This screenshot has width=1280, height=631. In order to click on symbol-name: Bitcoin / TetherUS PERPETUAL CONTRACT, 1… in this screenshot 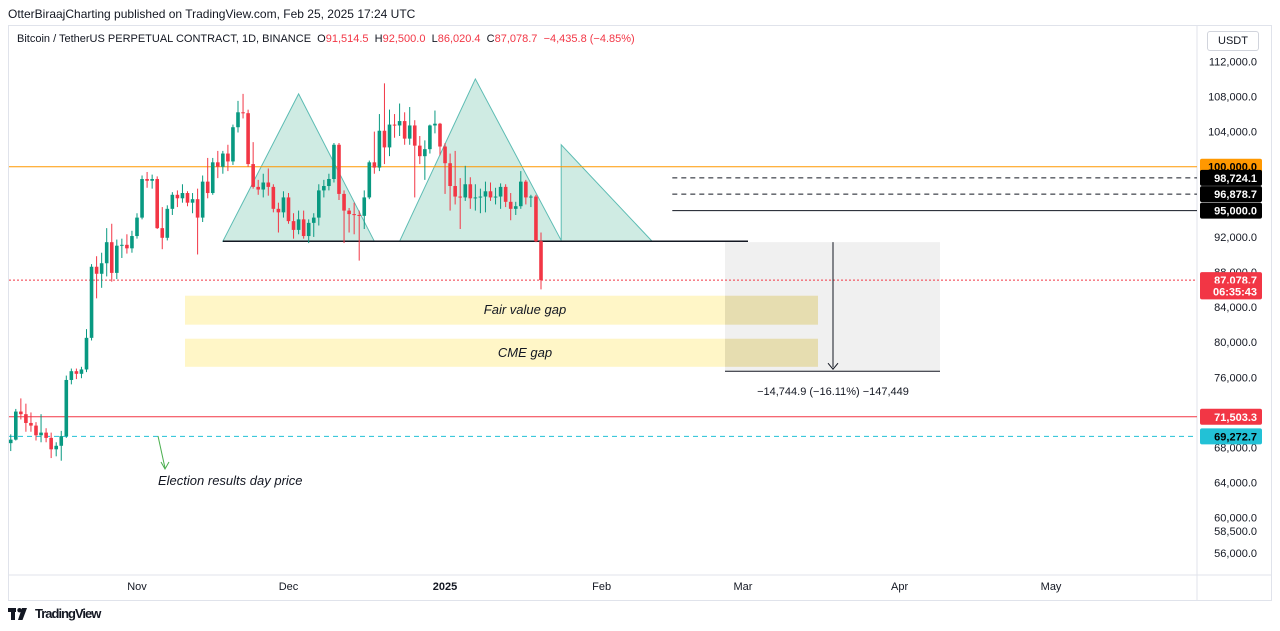, I will do `click(164, 39)`.